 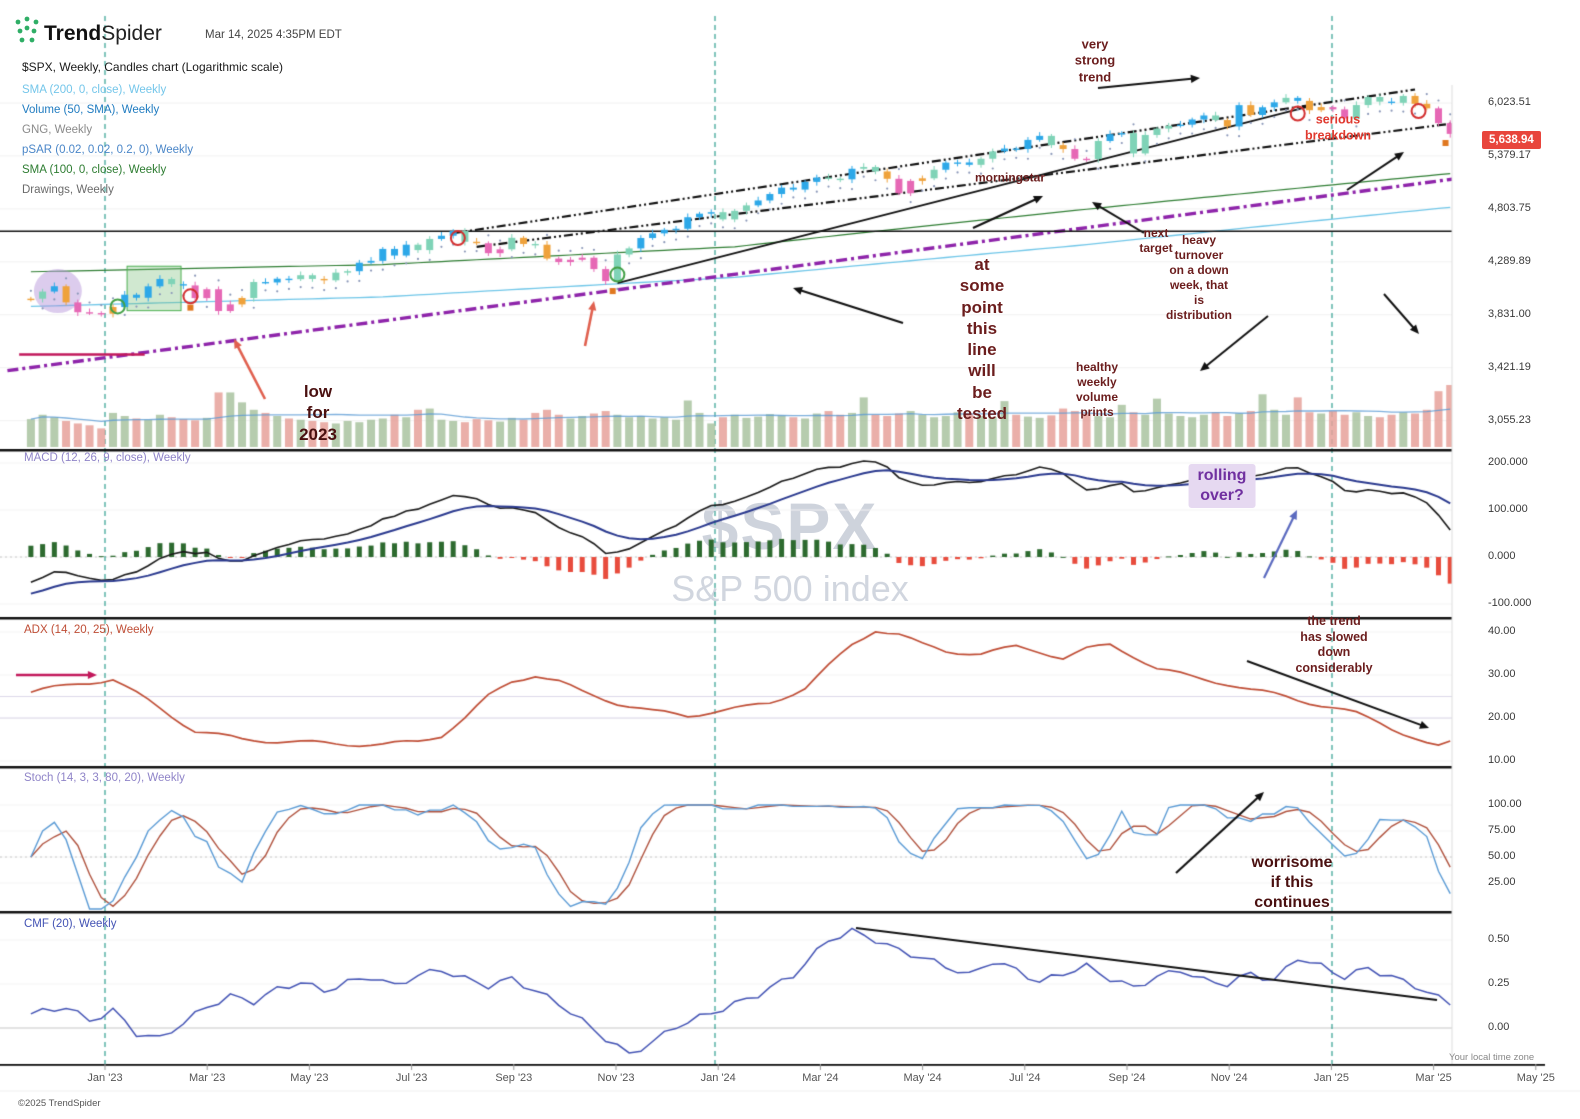 What do you see at coordinates (1509, 102) in the screenshot?
I see `axis-tick-label: 6,023.51` at bounding box center [1509, 102].